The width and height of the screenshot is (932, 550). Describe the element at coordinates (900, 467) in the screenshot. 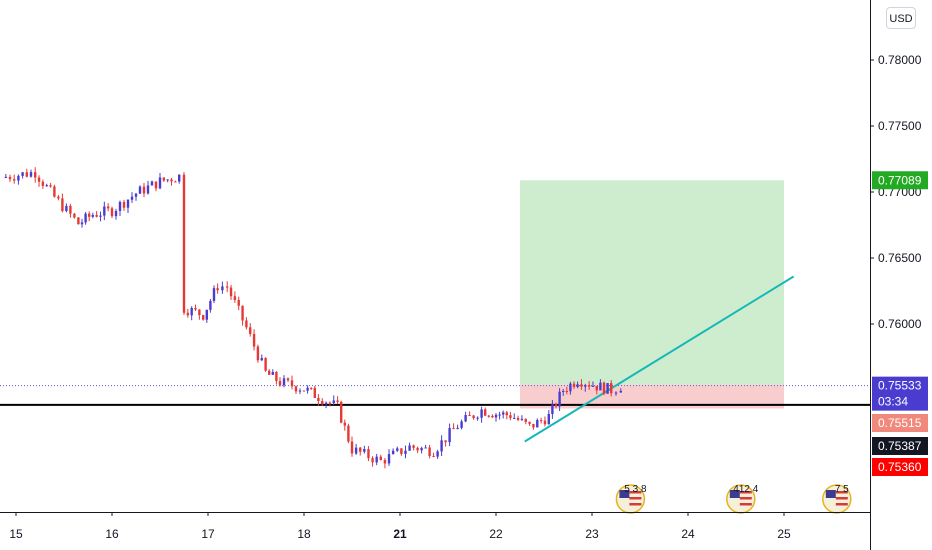

I see `price-badge-stop: 0.75360` at that location.